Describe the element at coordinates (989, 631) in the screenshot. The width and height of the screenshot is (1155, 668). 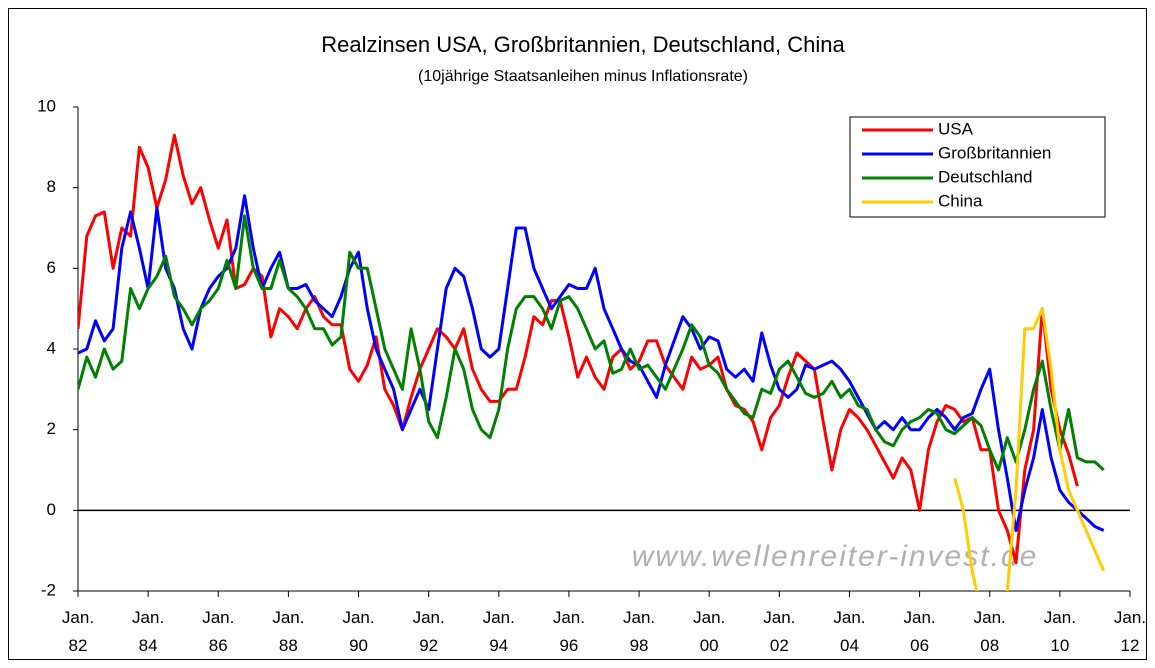
I see `x-tick-label: Jan. 08` at that location.